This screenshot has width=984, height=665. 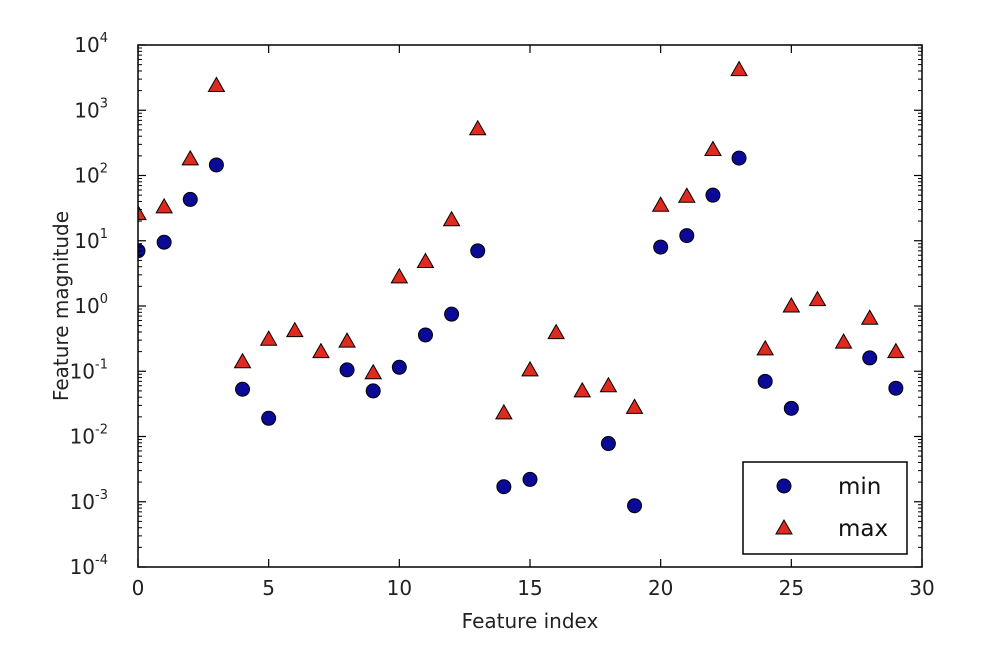 What do you see at coordinates (921, 588) in the screenshot?
I see `x-tick-label: 30` at bounding box center [921, 588].